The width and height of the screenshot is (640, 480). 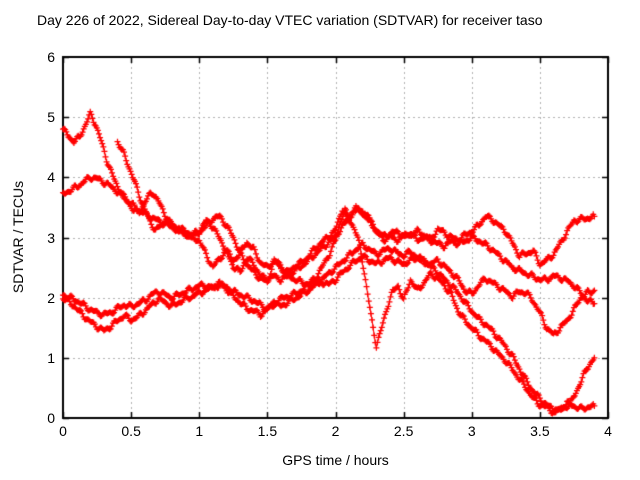 I want to click on y-tick-label: 1, so click(x=51, y=357).